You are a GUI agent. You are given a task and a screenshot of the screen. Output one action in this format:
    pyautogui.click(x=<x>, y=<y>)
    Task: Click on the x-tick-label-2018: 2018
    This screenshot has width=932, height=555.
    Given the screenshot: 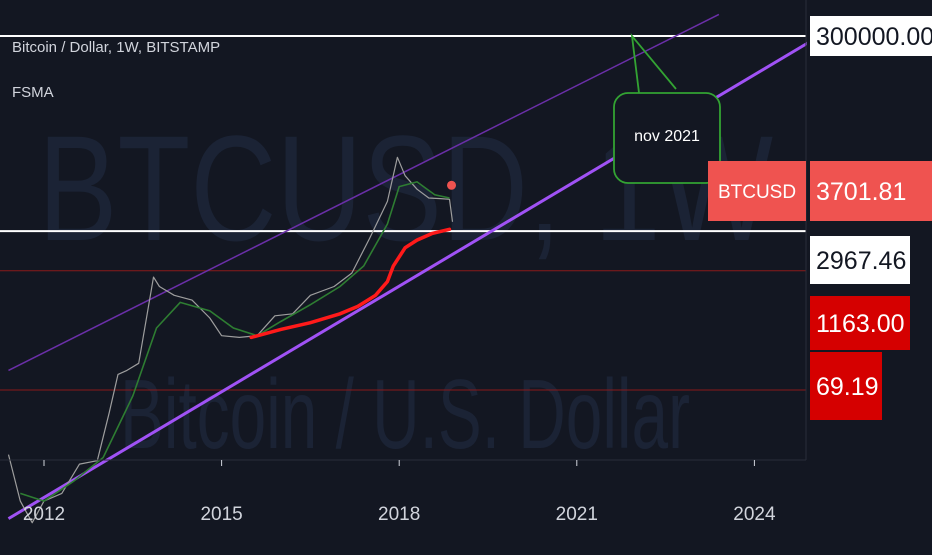 What is the action you would take?
    pyautogui.click(x=399, y=514)
    